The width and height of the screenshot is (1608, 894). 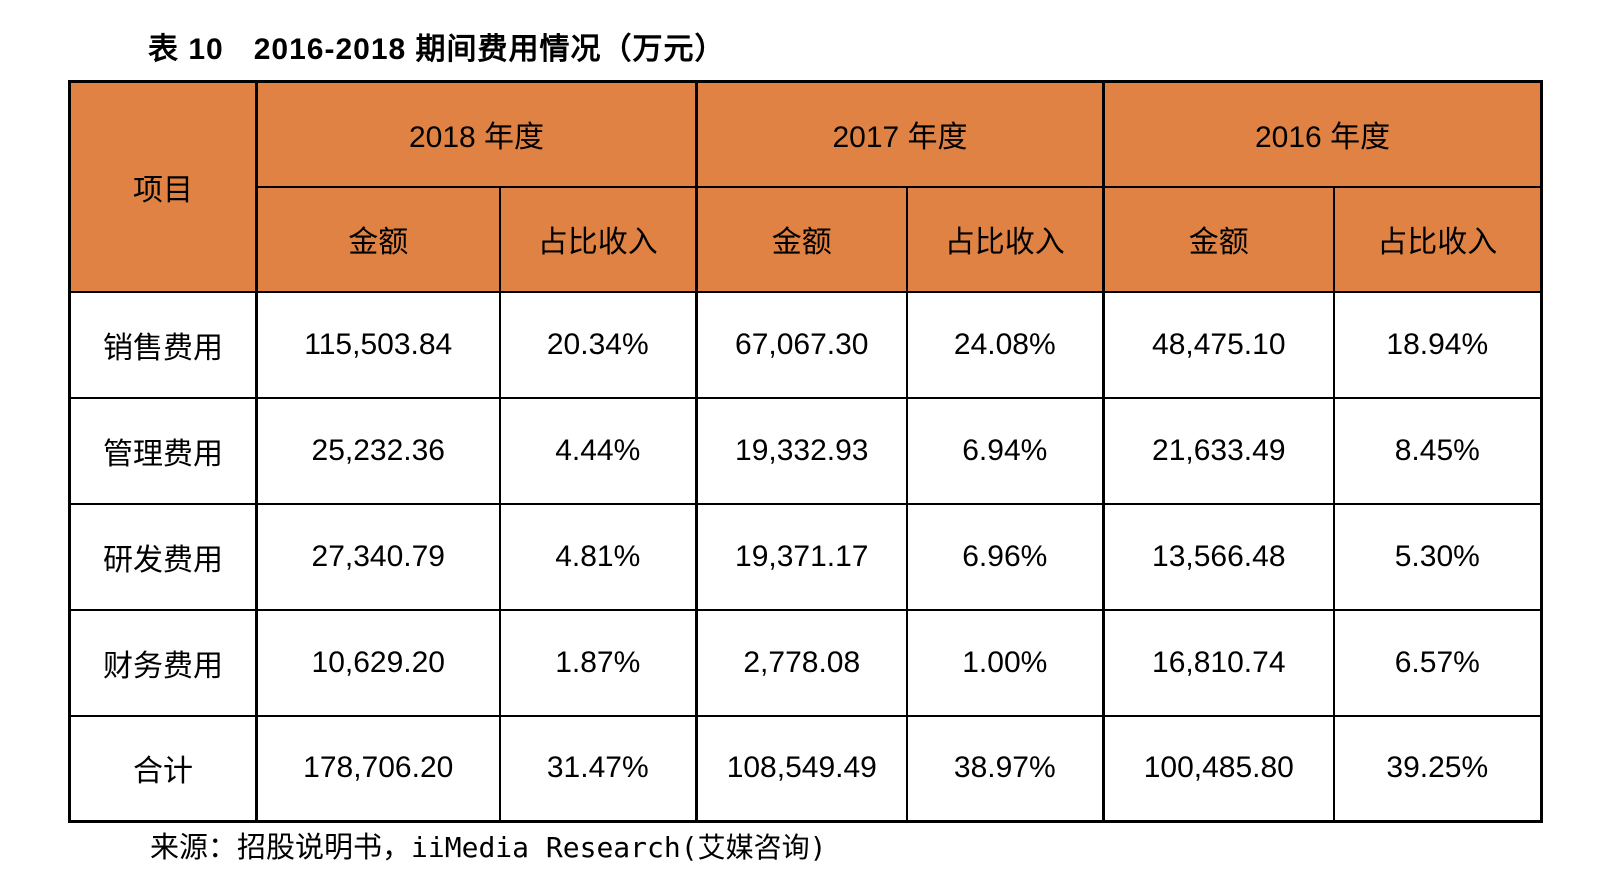 What do you see at coordinates (163, 450) in the screenshot?
I see `row-label: 管理费用` at bounding box center [163, 450].